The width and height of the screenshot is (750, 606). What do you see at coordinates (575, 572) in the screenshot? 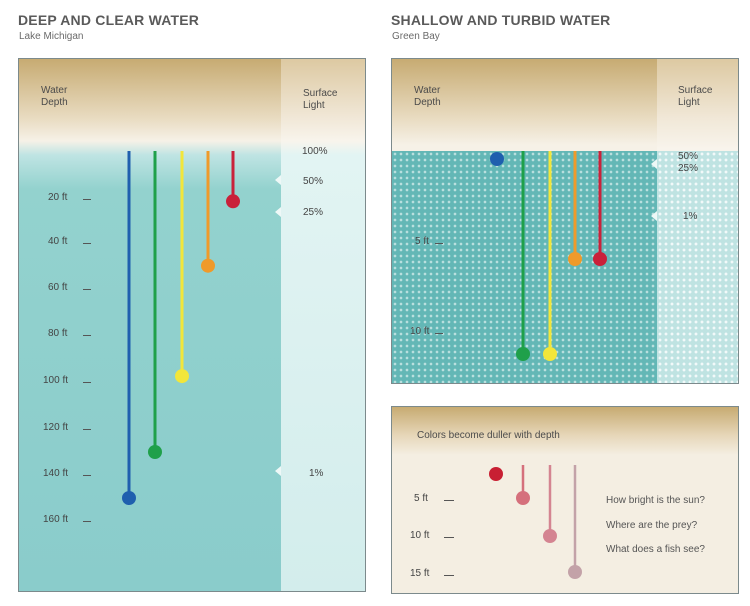
I see `red-15ft-pin-head` at bounding box center [575, 572].